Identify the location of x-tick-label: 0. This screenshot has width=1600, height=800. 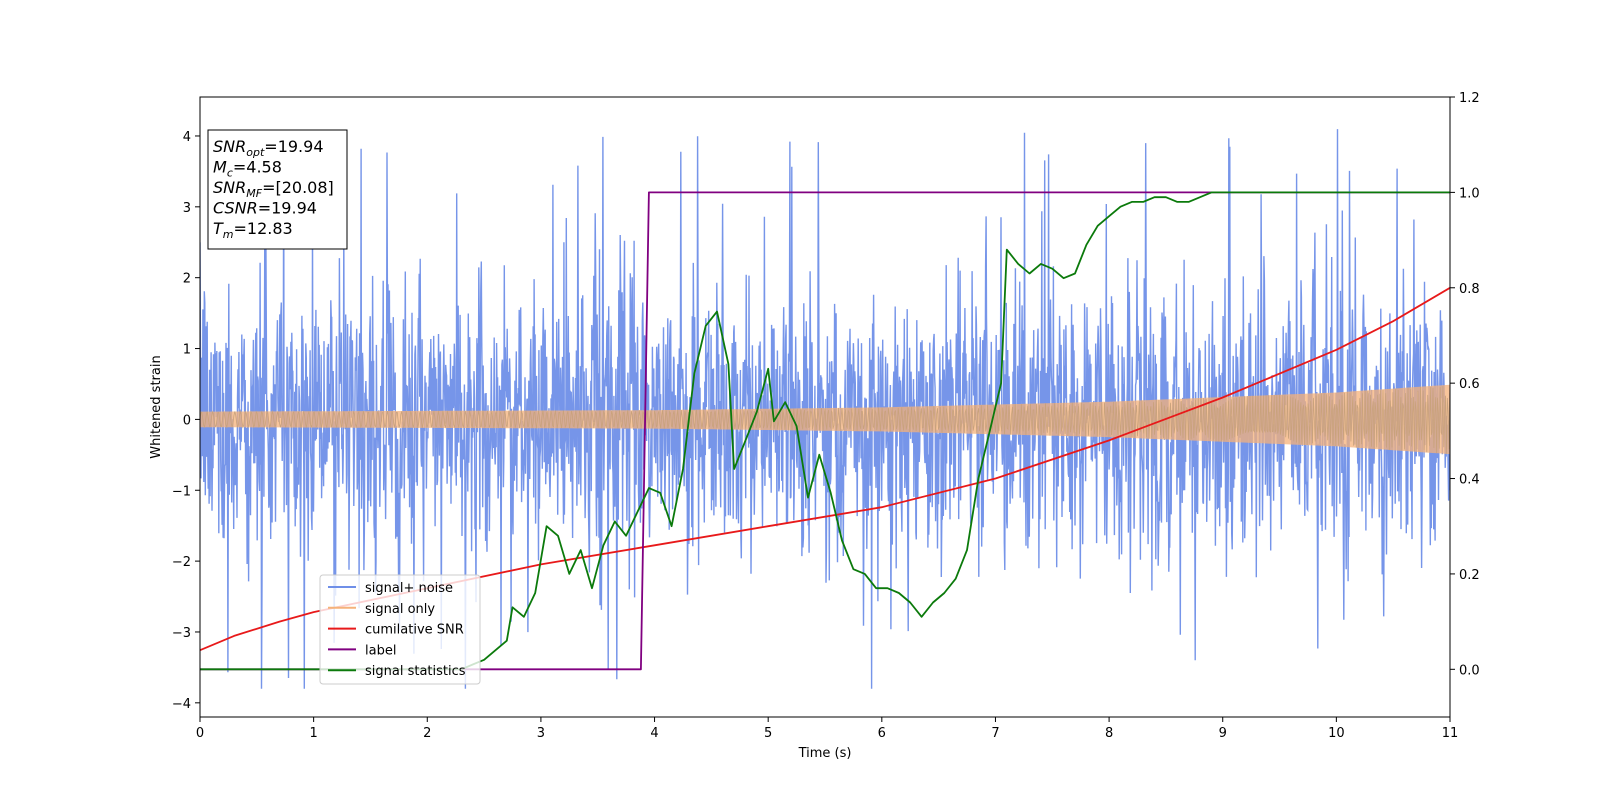
(200, 733).